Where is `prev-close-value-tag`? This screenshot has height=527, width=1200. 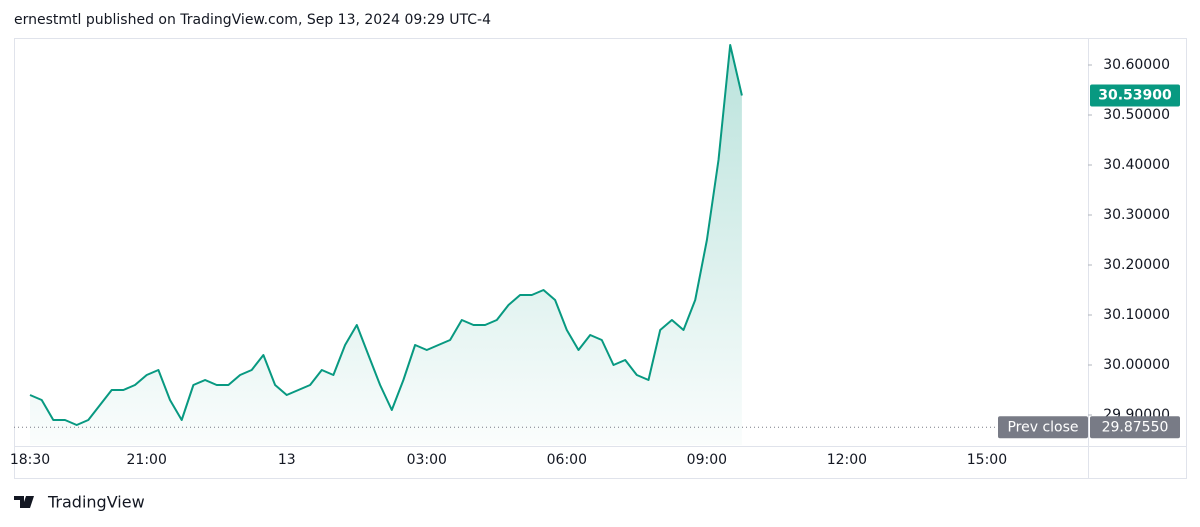 prev-close-value-tag is located at coordinates (1135, 427).